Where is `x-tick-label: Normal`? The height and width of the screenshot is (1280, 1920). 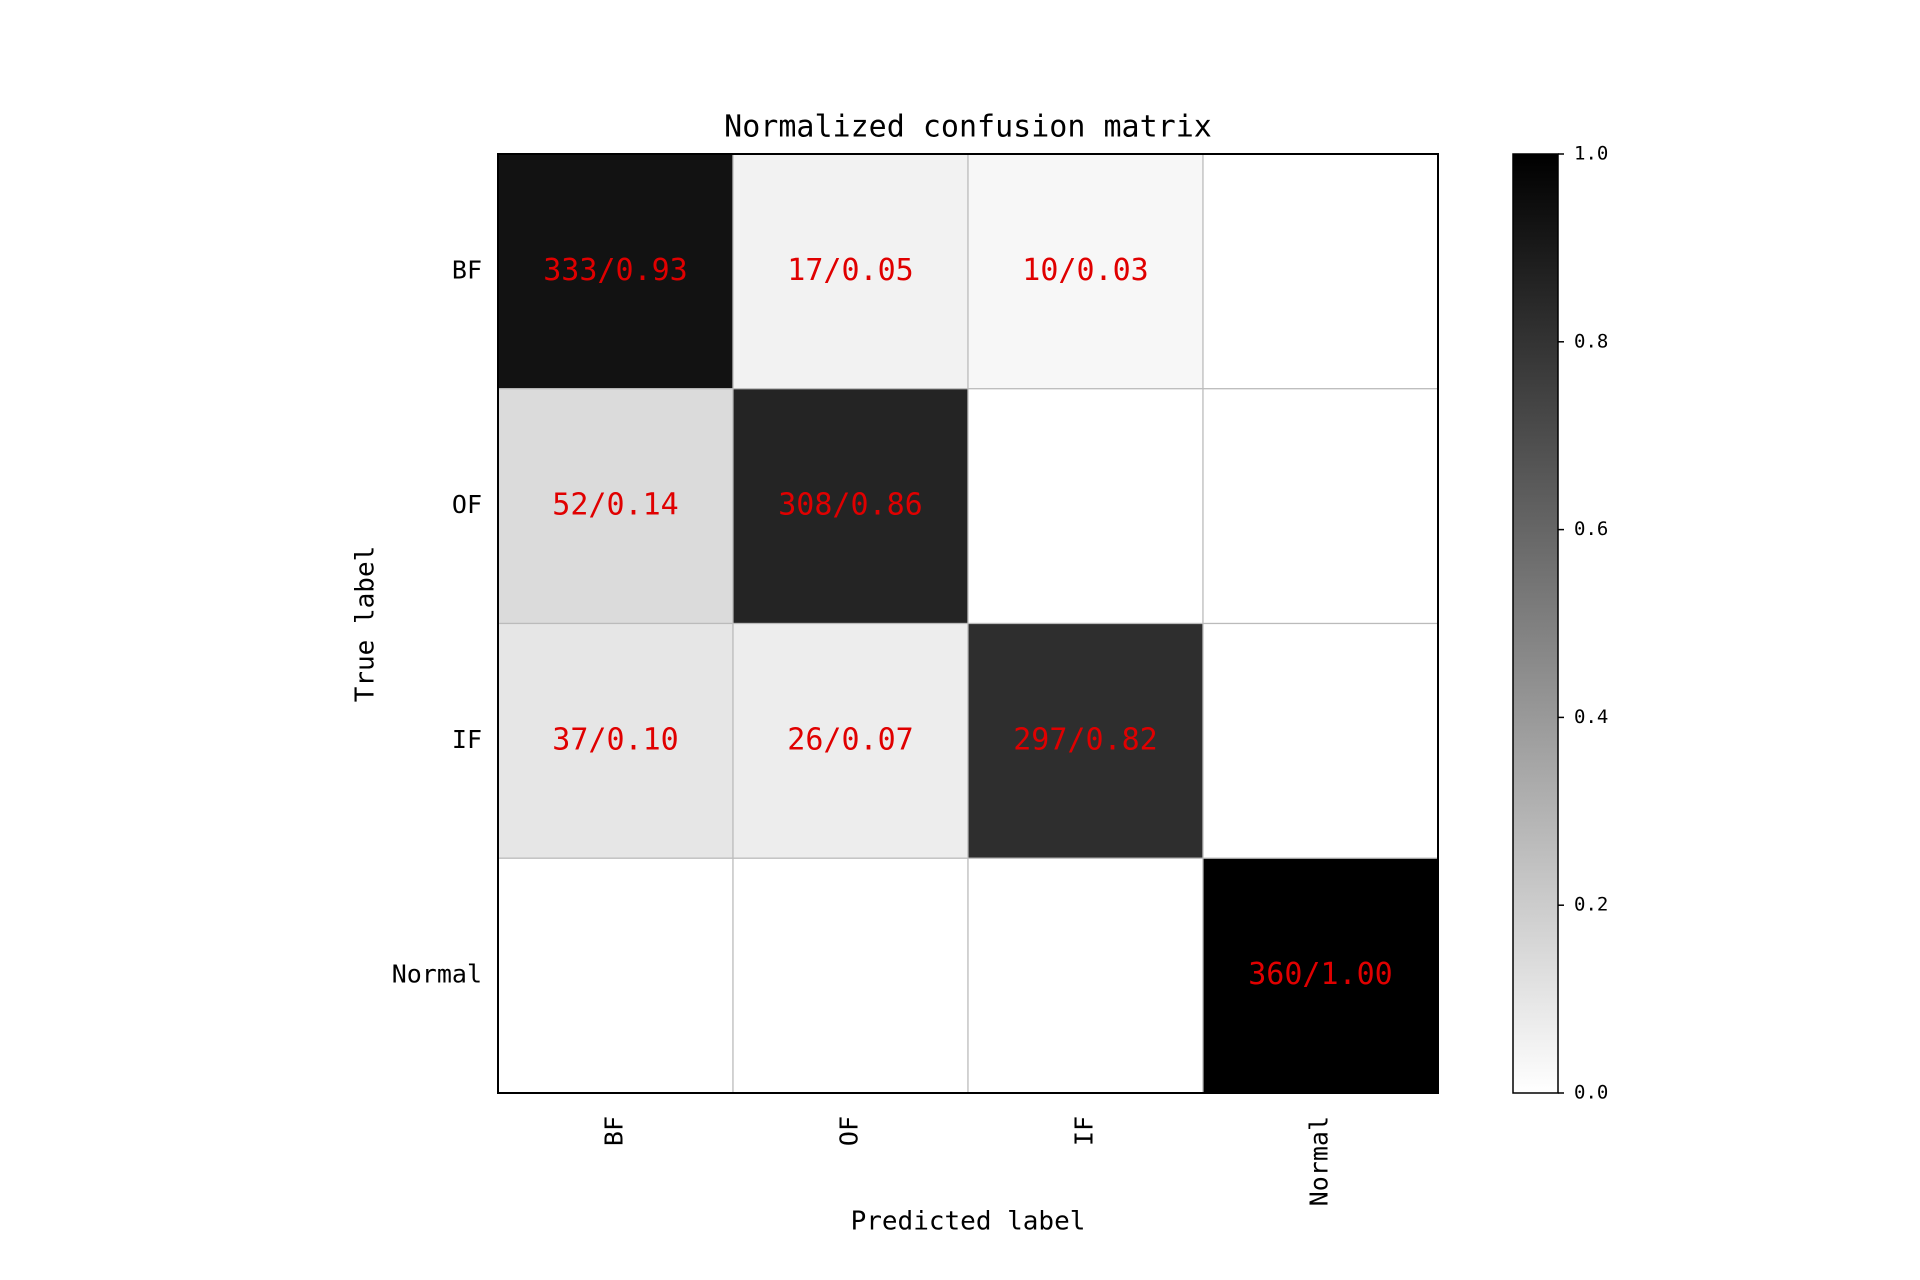 x-tick-label: Normal is located at coordinates (1319, 1161).